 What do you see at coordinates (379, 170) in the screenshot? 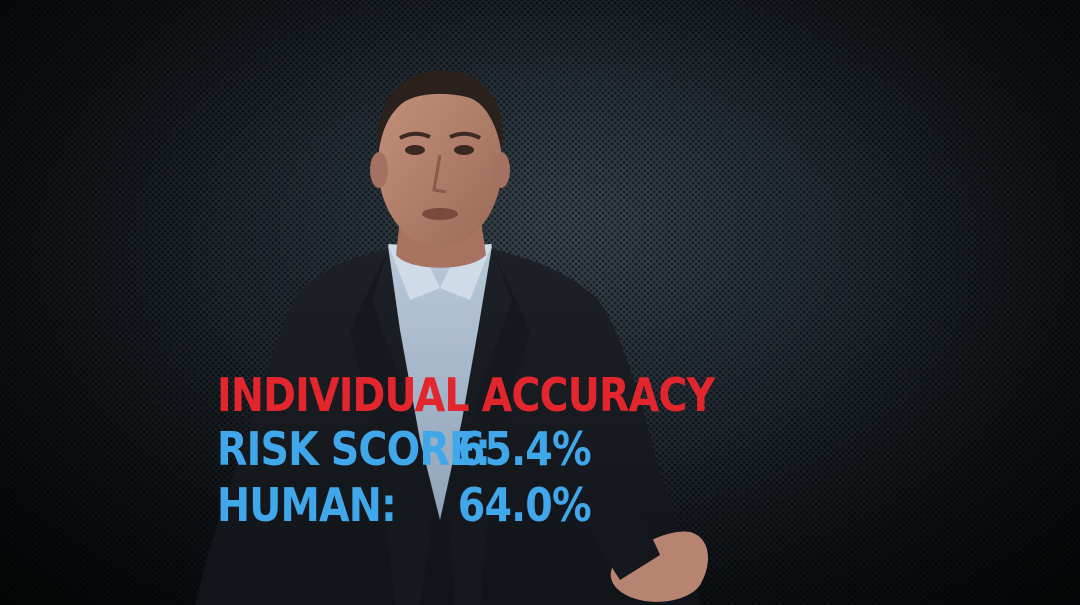
I see `ear-left` at bounding box center [379, 170].